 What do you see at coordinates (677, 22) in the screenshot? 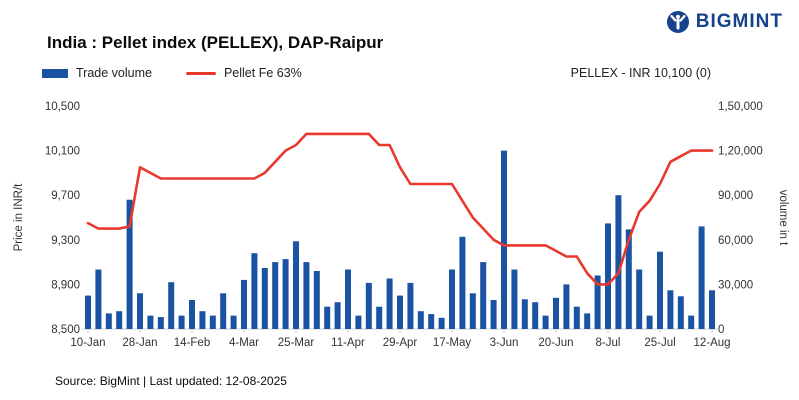
I see `bigmint-logo-icon` at bounding box center [677, 22].